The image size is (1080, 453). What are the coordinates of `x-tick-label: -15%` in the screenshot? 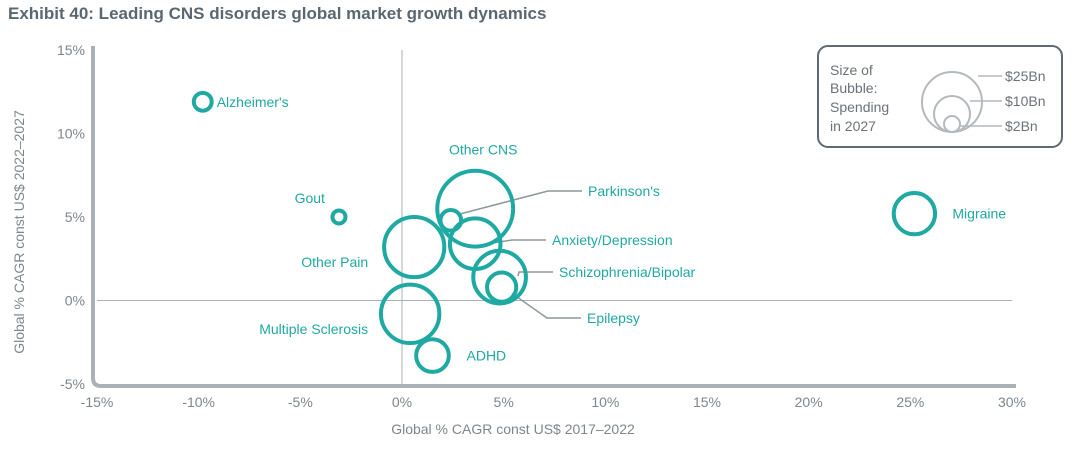 It's located at (97, 402).